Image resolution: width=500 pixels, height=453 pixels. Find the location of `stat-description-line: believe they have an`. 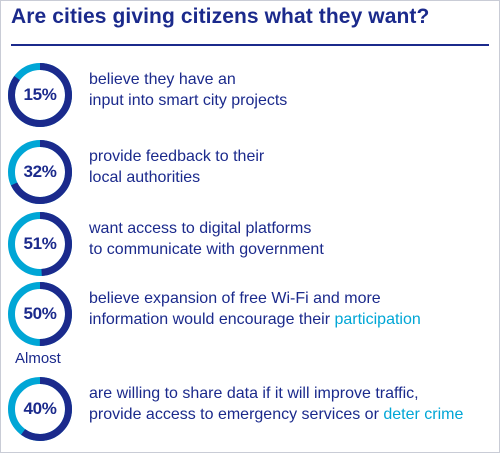

stat-description-line: believe they have an is located at coordinates (188, 79).